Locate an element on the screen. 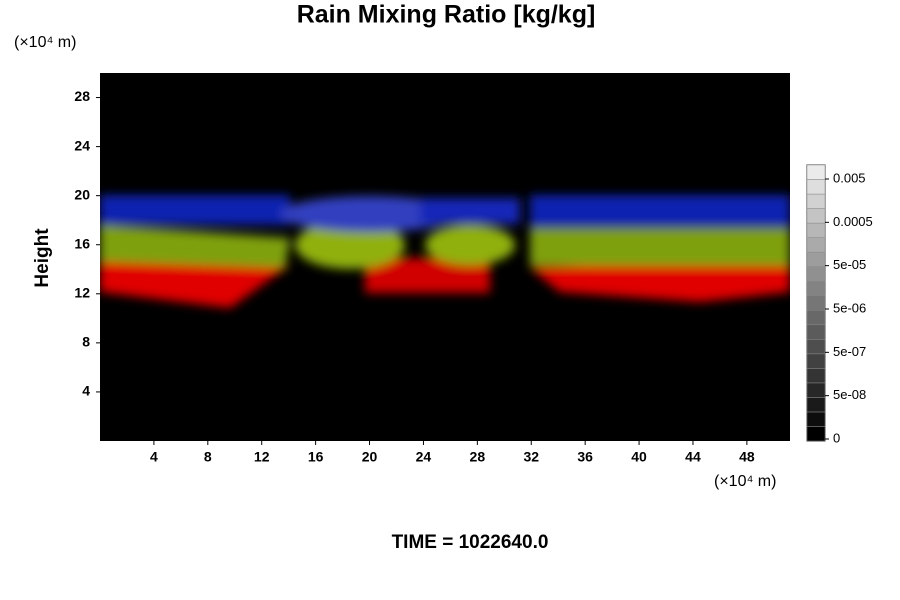 The height and width of the screenshot is (600, 900). x-tick-label: 24 is located at coordinates (424, 457).